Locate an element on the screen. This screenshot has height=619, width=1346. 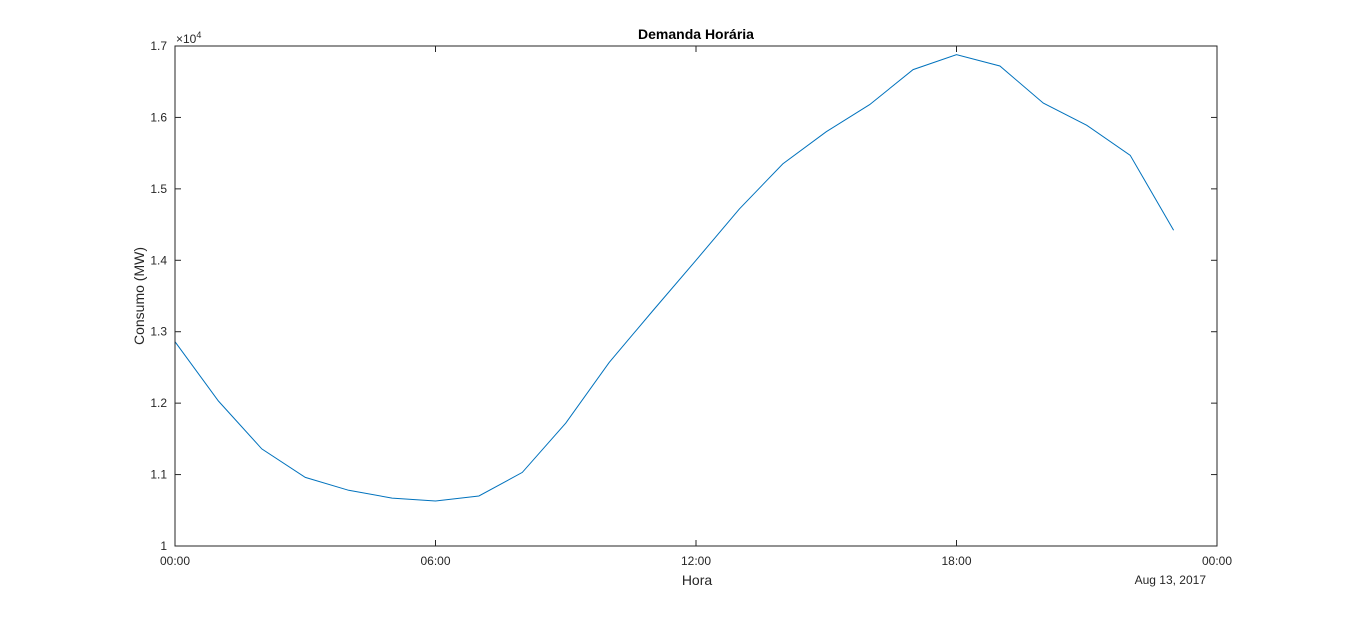
y-tick-label: 1.7 is located at coordinates (158, 46).